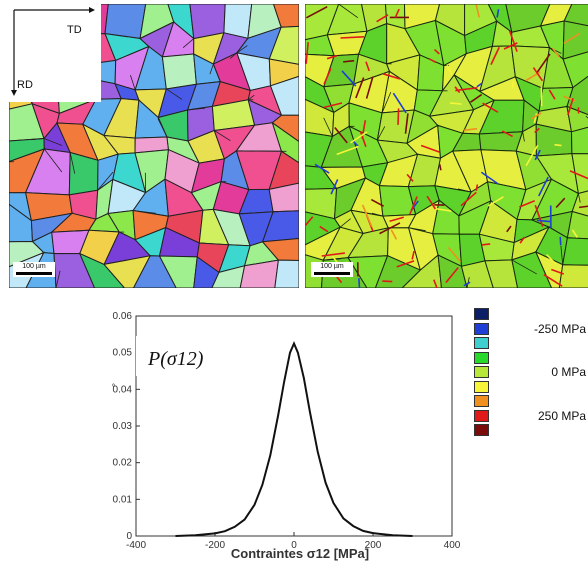  What do you see at coordinates (34, 273) in the screenshot?
I see `scale-bar-line` at bounding box center [34, 273].